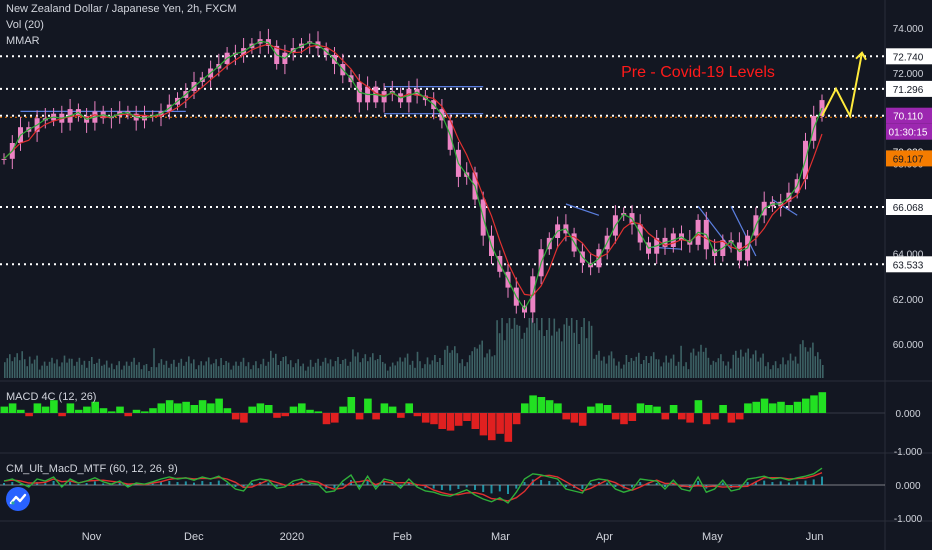 The height and width of the screenshot is (550, 932). I want to click on ma-legend: MMAR, so click(23, 41).